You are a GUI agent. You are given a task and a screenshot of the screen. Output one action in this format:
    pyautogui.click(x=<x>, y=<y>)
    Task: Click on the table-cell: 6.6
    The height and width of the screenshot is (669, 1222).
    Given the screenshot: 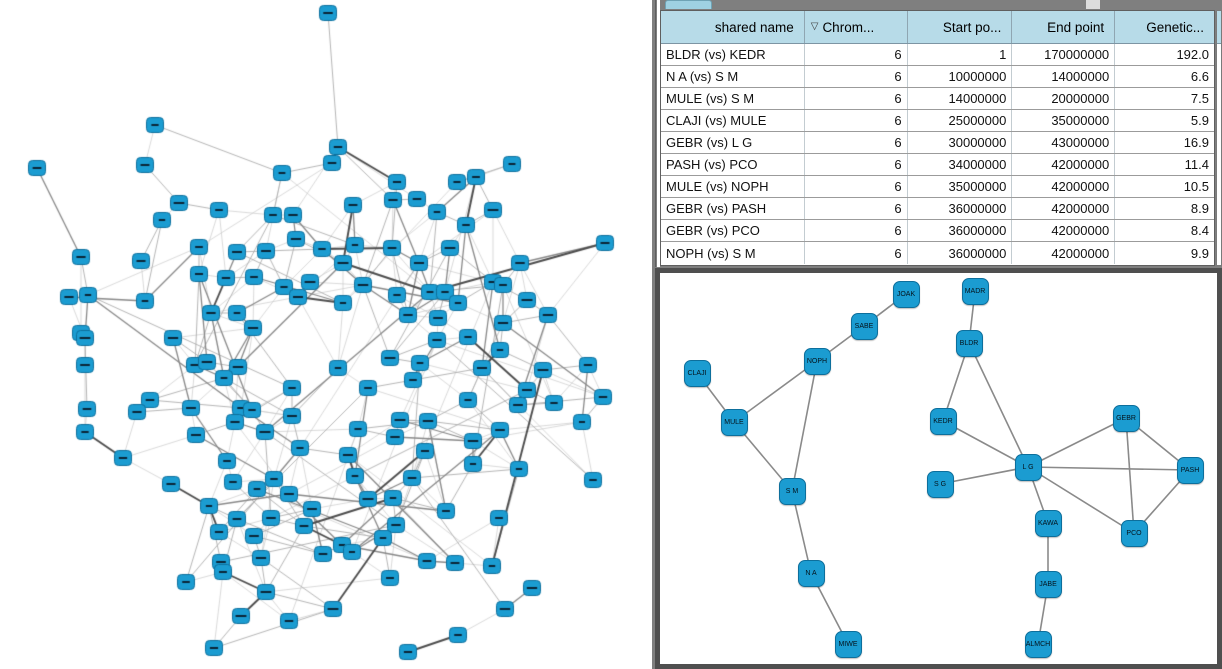 What is the action you would take?
    pyautogui.click(x=1199, y=76)
    